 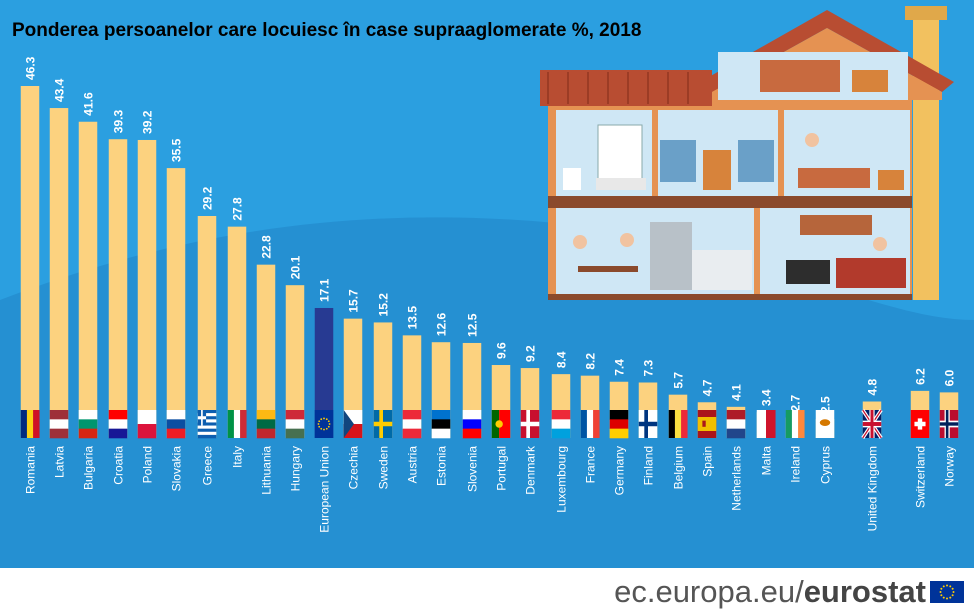 I want to click on value-label-united-kingdom: 4.8, so click(x=873, y=386).